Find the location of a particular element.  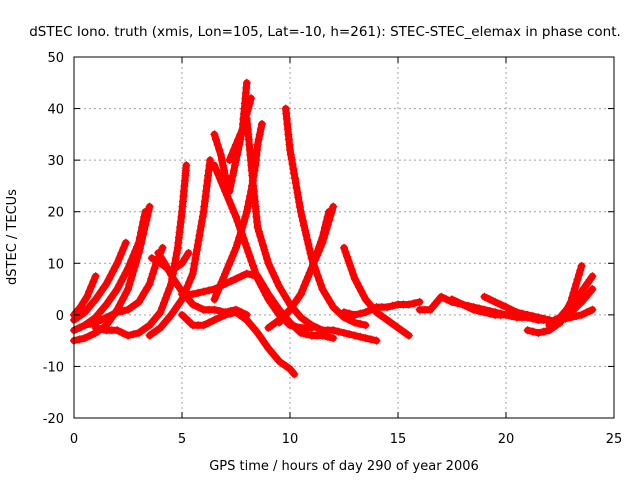

y-tick-label: 10 is located at coordinates (55, 264).